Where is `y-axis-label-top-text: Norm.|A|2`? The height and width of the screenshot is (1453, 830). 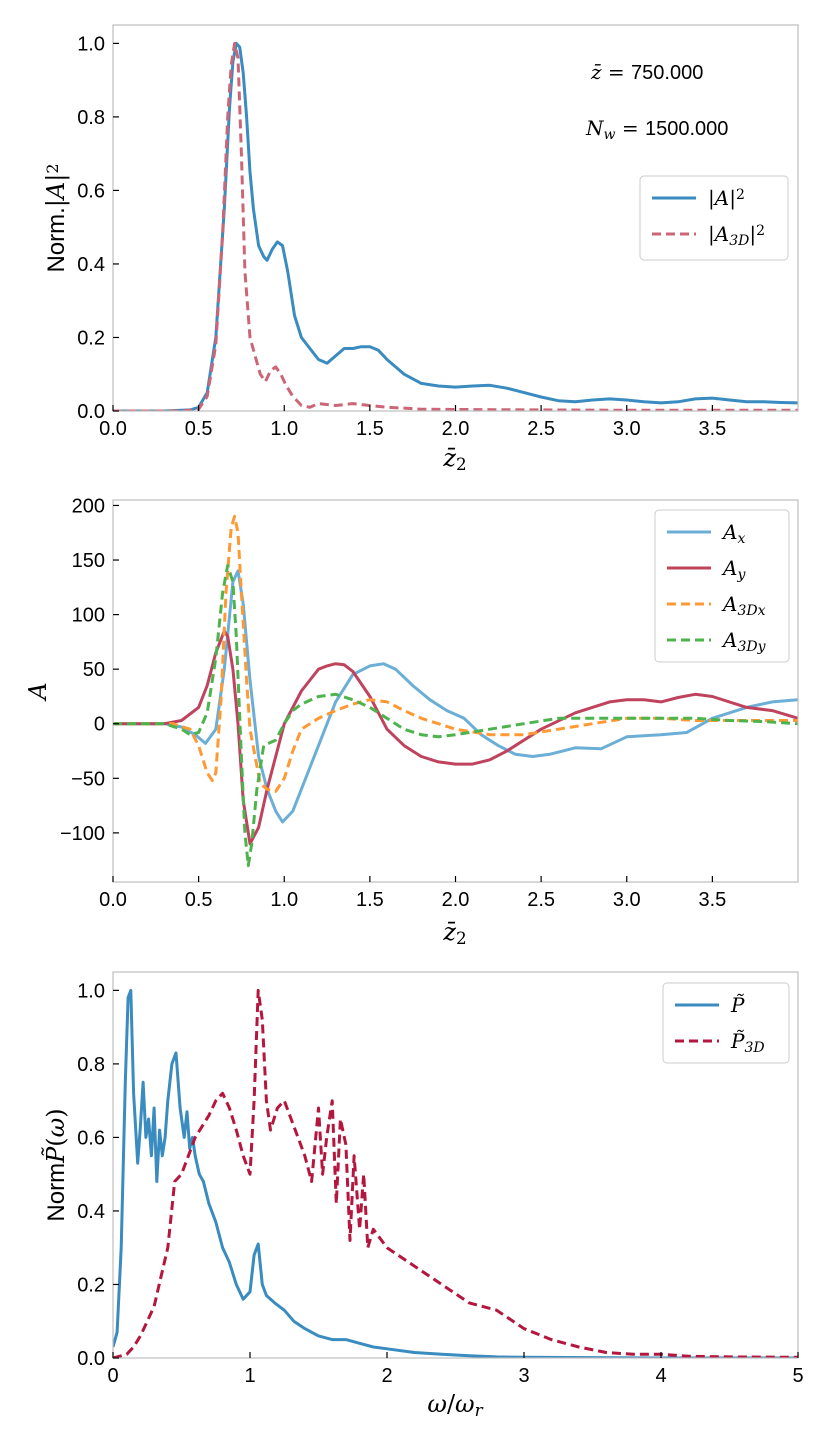
y-axis-label-top-text: Norm.|A|2 is located at coordinates (56, 217).